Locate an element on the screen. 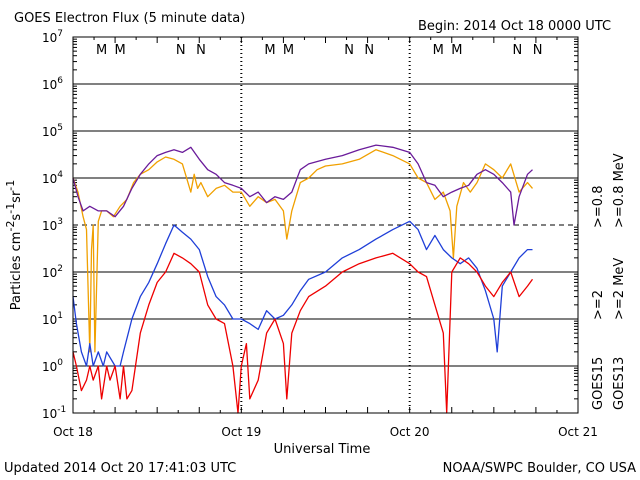  y-tick-label: 10¹ is located at coordinates (52, 319).